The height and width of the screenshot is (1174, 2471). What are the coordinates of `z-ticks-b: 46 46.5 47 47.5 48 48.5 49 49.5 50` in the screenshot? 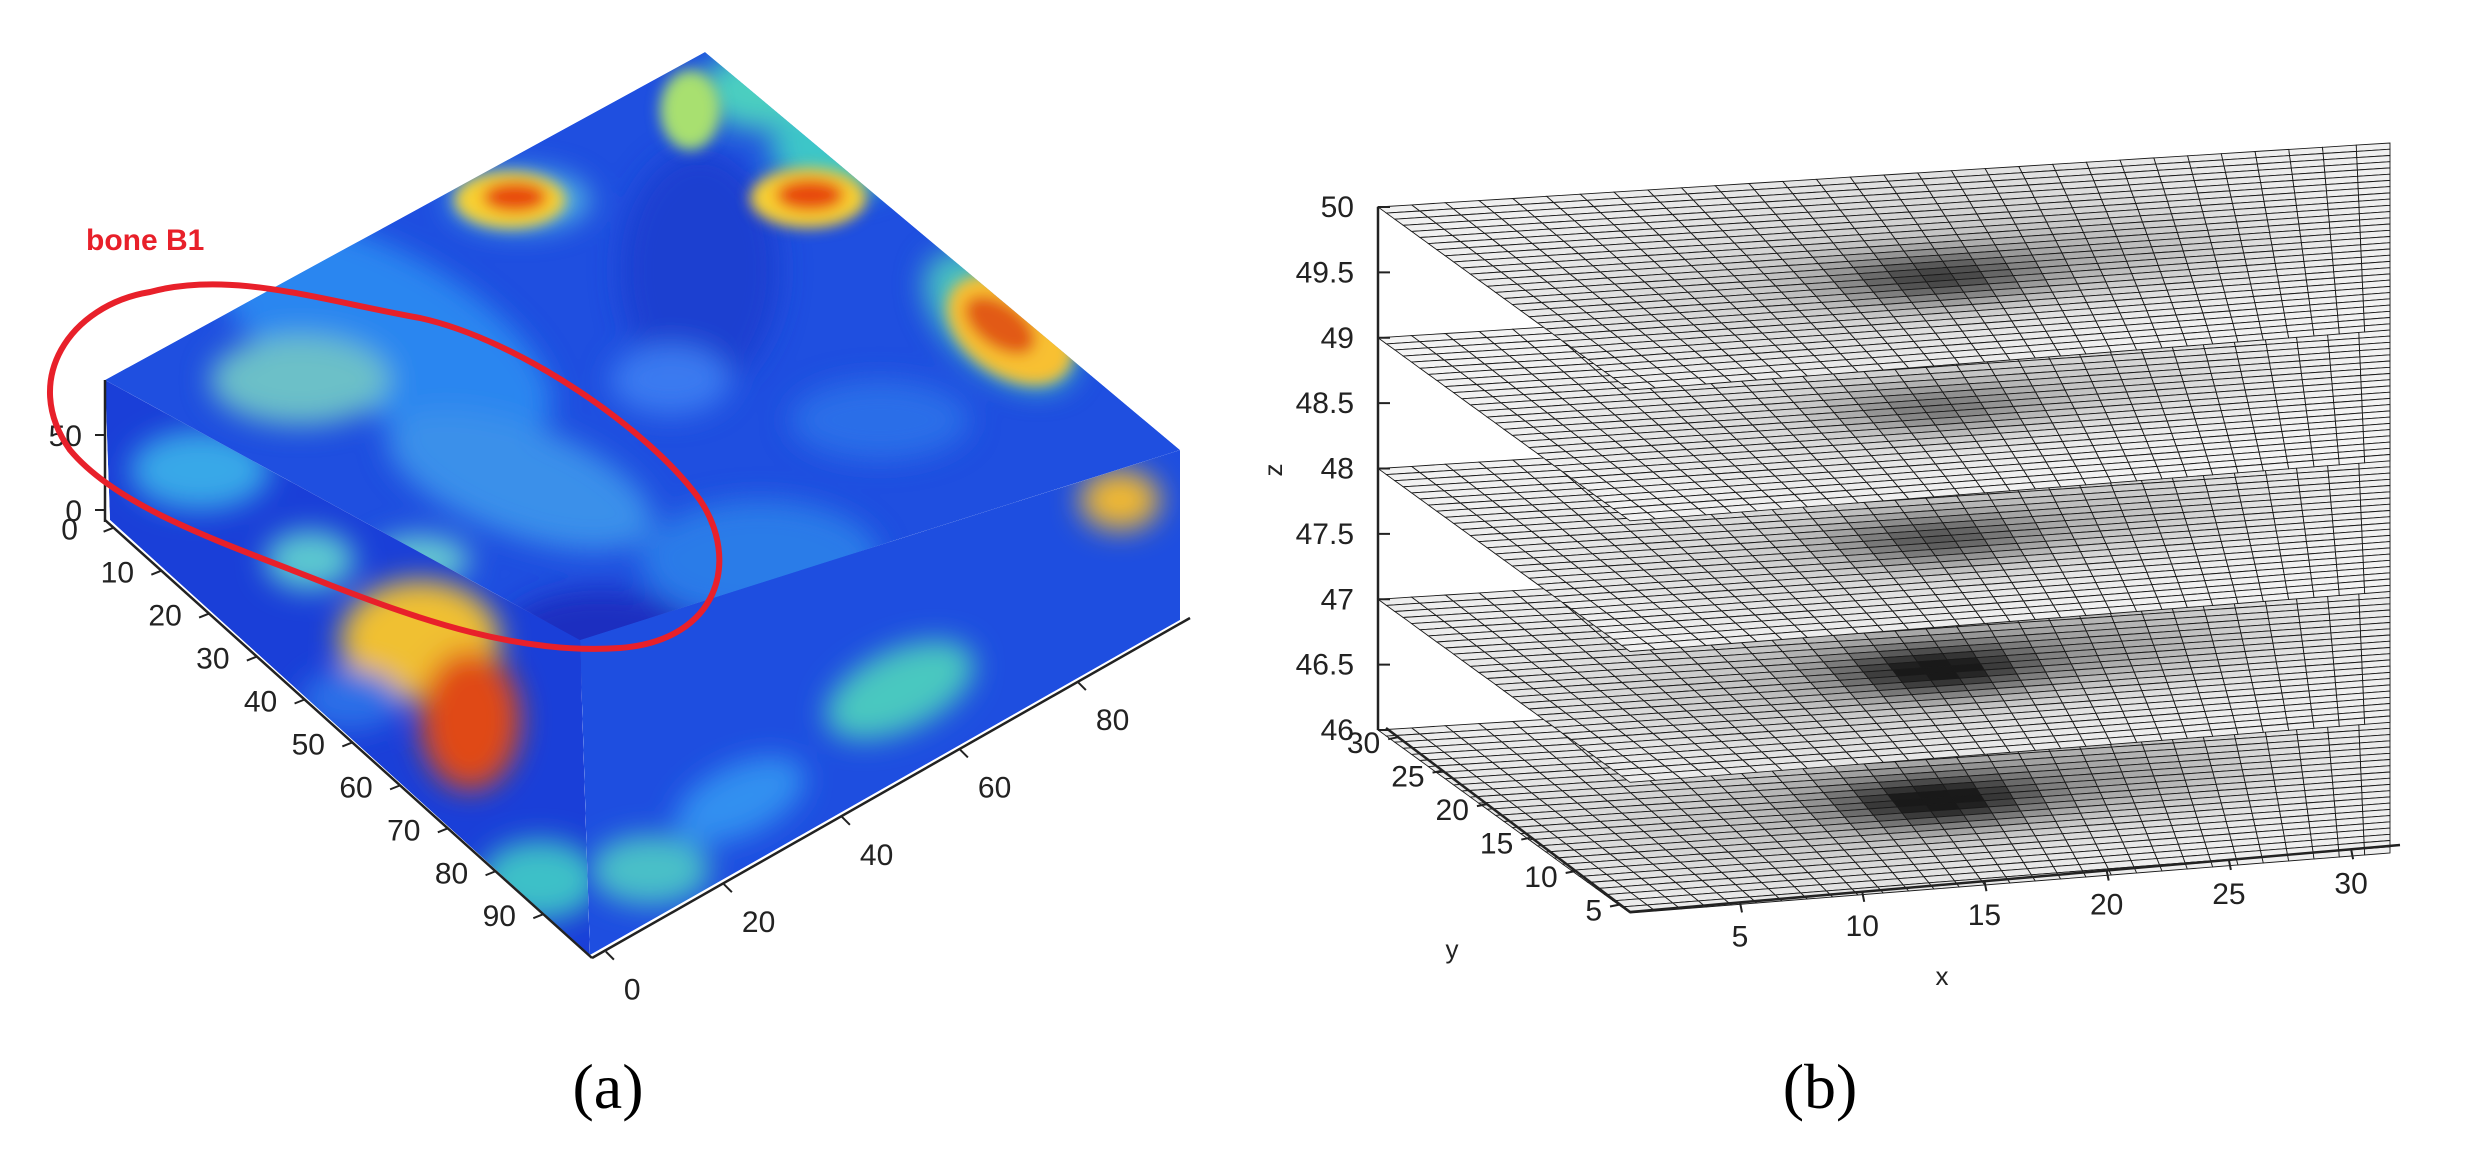 It's located at (1343, 469).